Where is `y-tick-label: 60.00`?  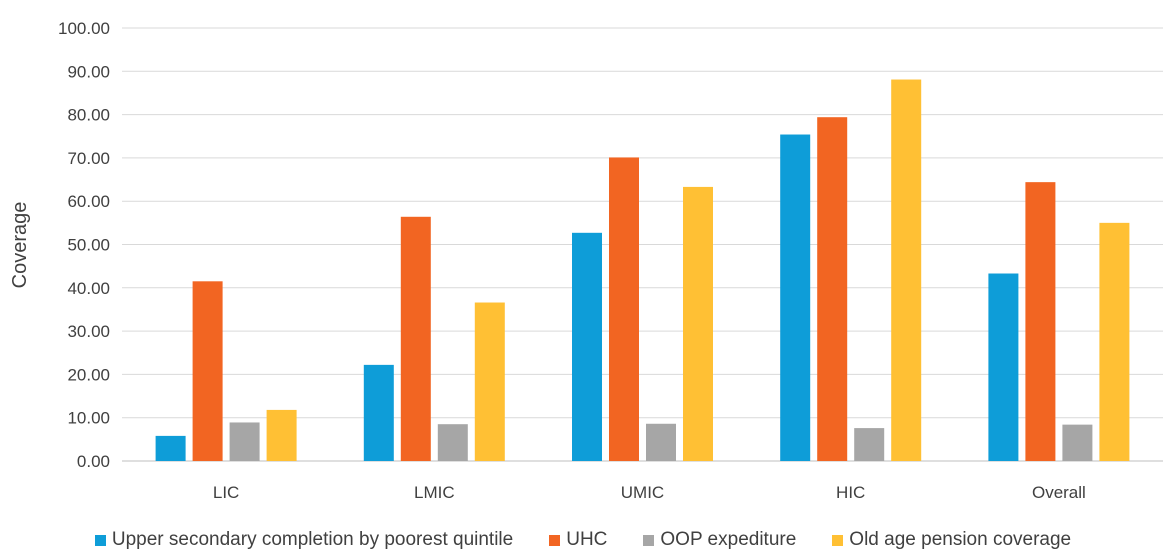
y-tick-label: 60.00 is located at coordinates (88, 201).